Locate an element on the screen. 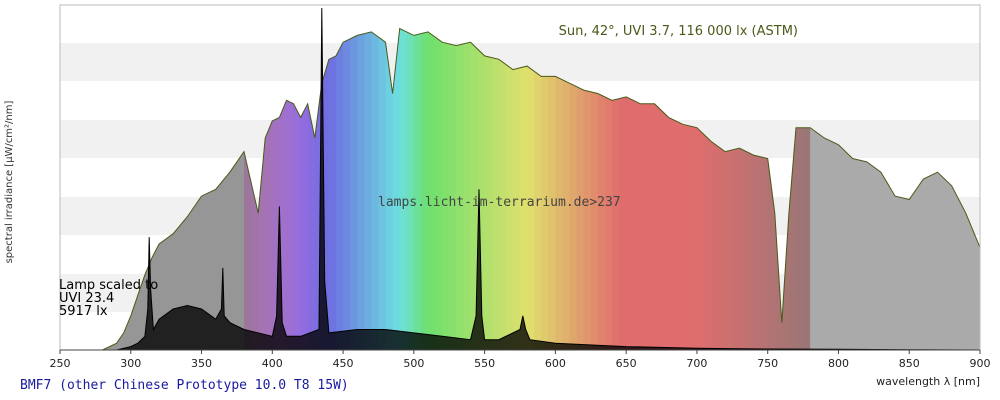 Image resolution: width=1000 pixels, height=400 pixels. x-tick-label: 700 is located at coordinates (696, 363).